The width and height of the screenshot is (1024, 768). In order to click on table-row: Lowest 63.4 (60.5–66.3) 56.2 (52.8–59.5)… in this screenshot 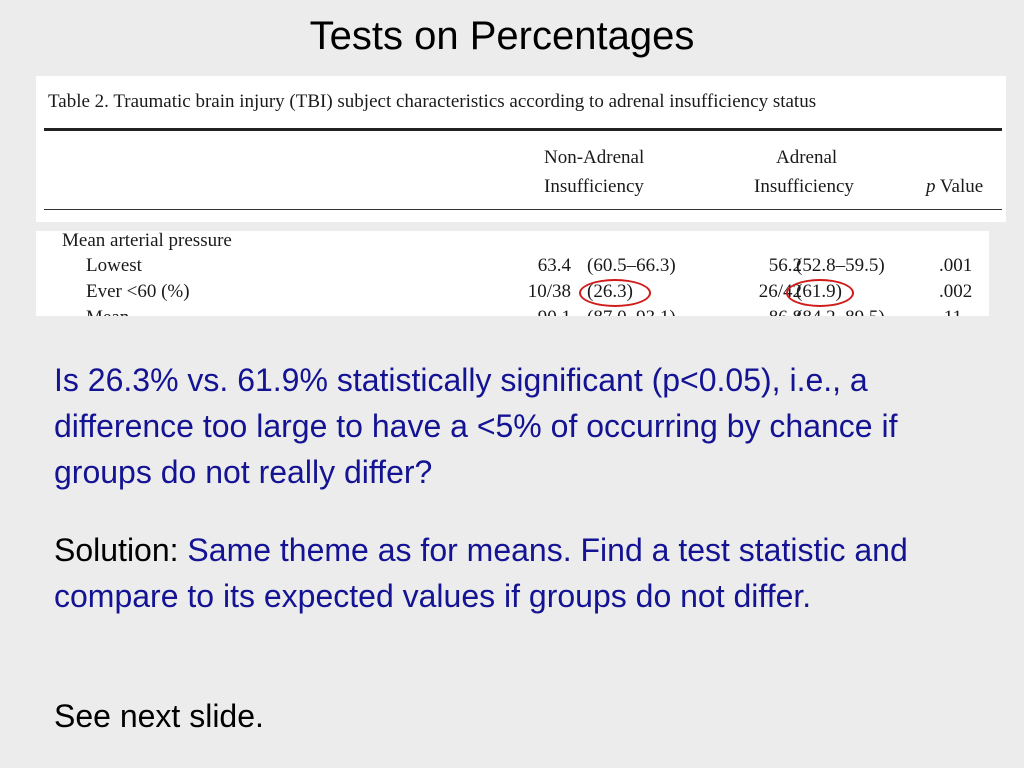, I will do `click(512, 266)`.